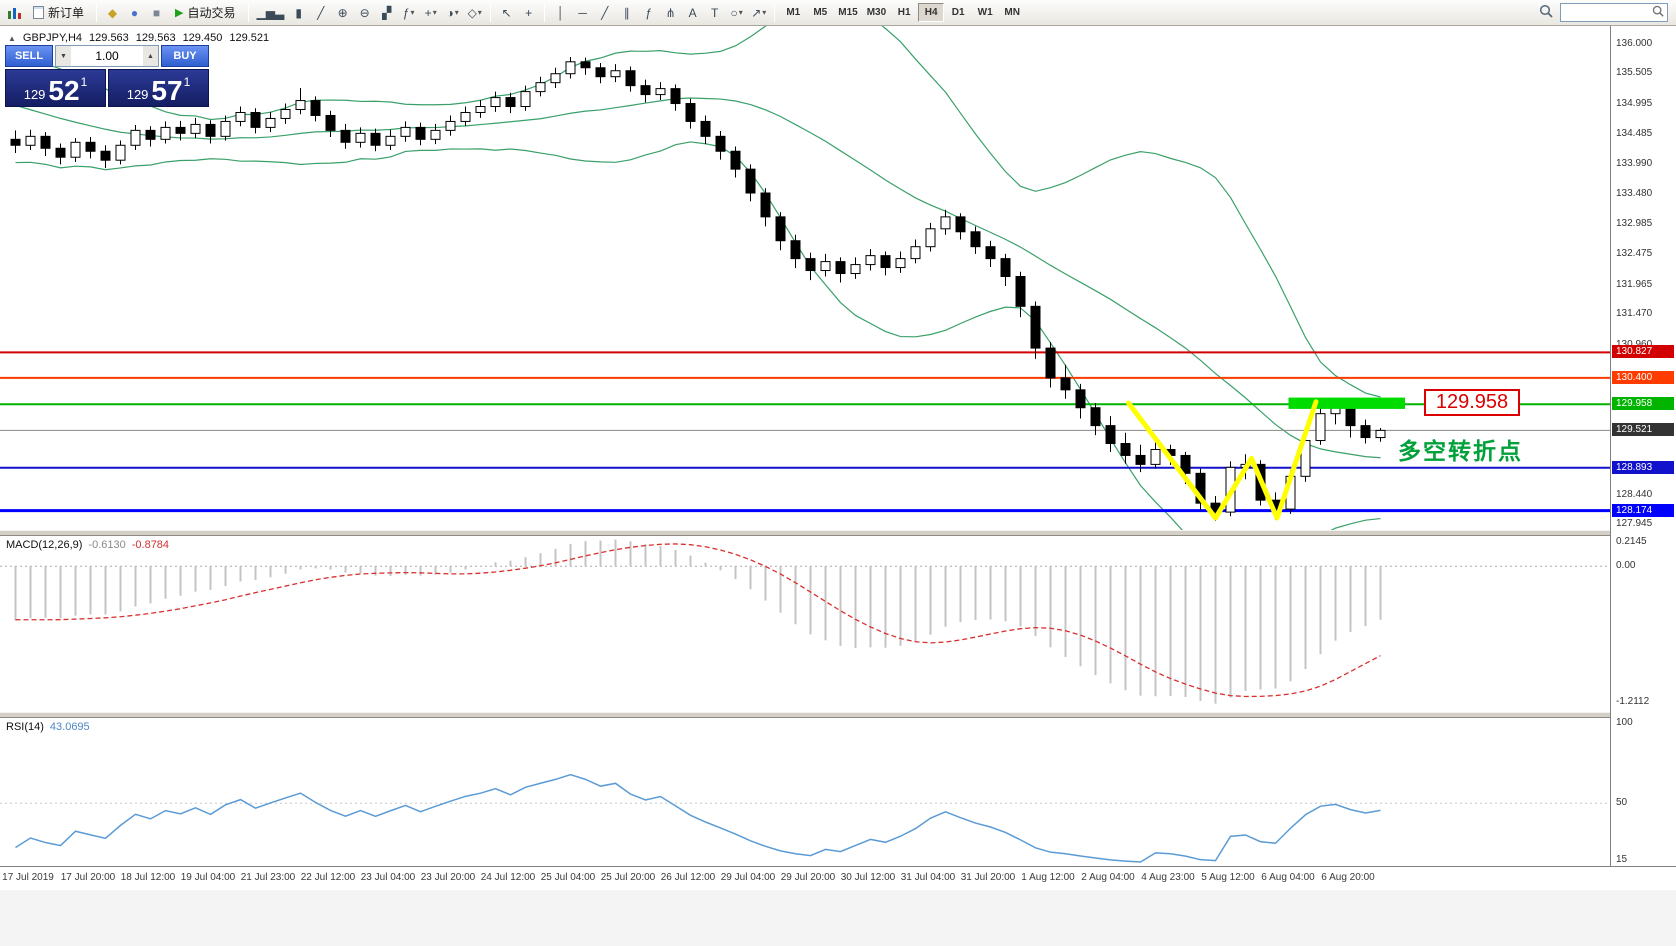  I want to click on timeframe-mn-button: MN, so click(1012, 12).